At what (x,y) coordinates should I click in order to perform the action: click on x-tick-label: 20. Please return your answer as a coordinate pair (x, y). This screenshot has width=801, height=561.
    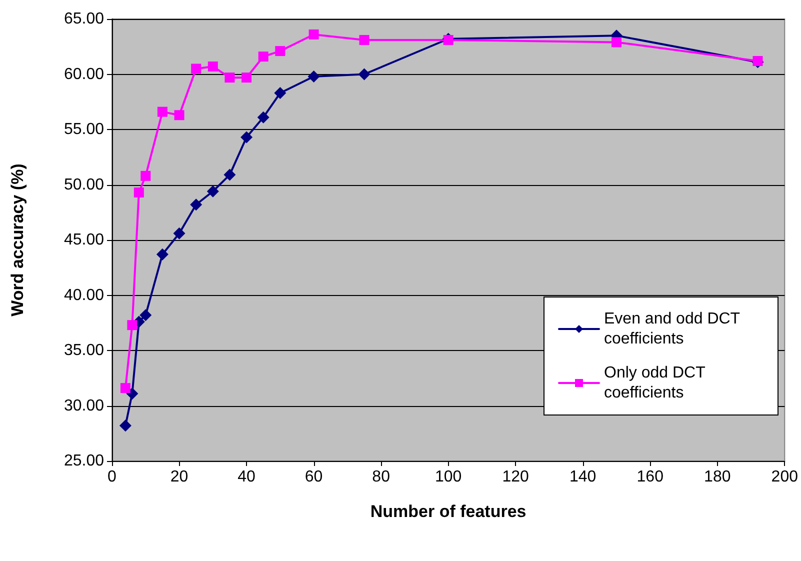
    Looking at the image, I should click on (179, 477).